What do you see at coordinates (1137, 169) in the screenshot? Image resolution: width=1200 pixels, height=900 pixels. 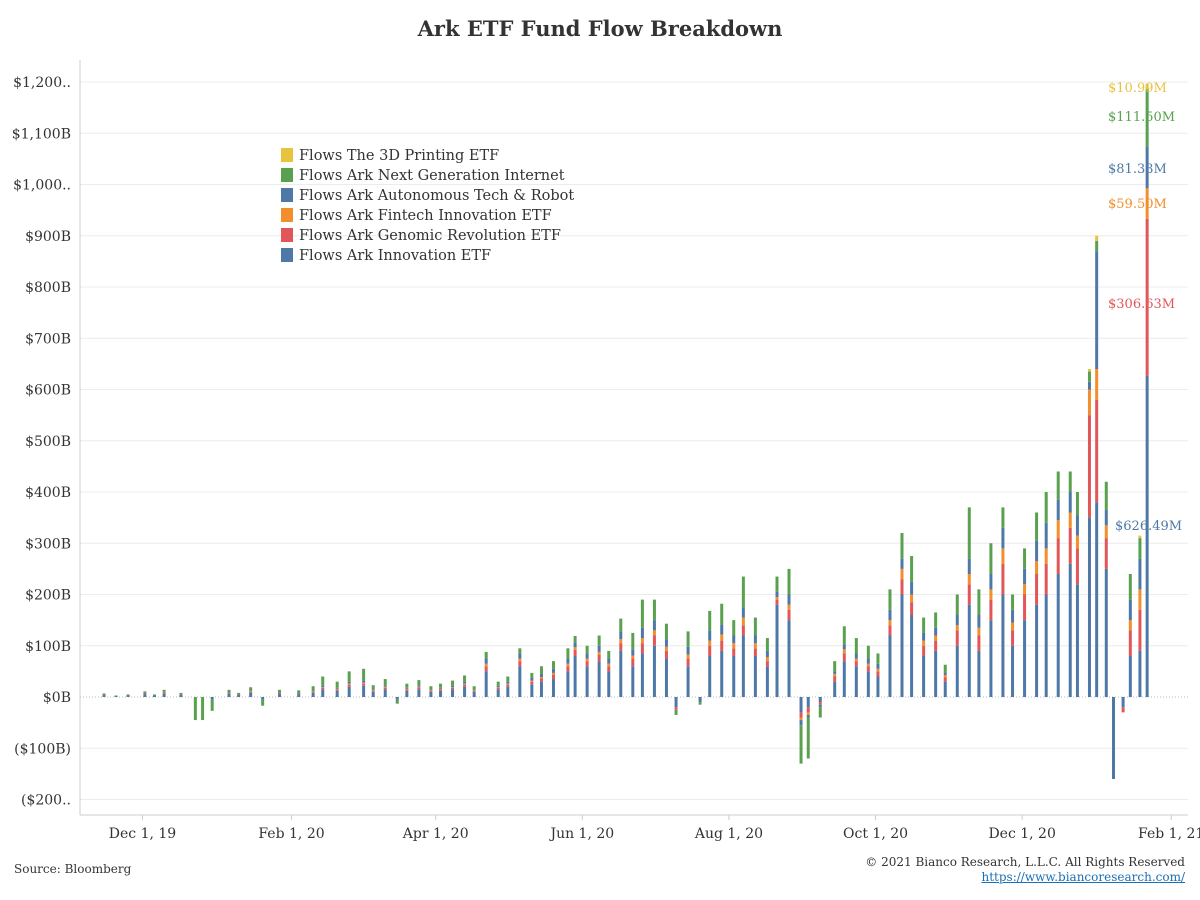 I see `value-annotation: $81.33M` at bounding box center [1137, 169].